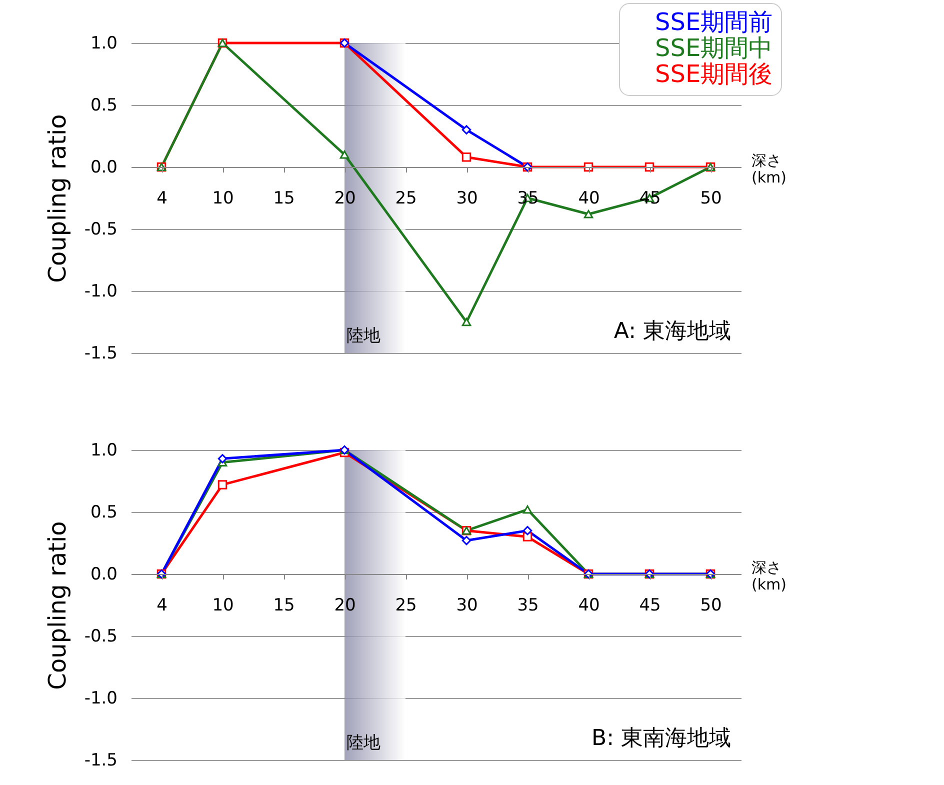 Image resolution: width=944 pixels, height=785 pixels. Describe the element at coordinates (650, 606) in the screenshot. I see `x-tick-label: 45` at that location.